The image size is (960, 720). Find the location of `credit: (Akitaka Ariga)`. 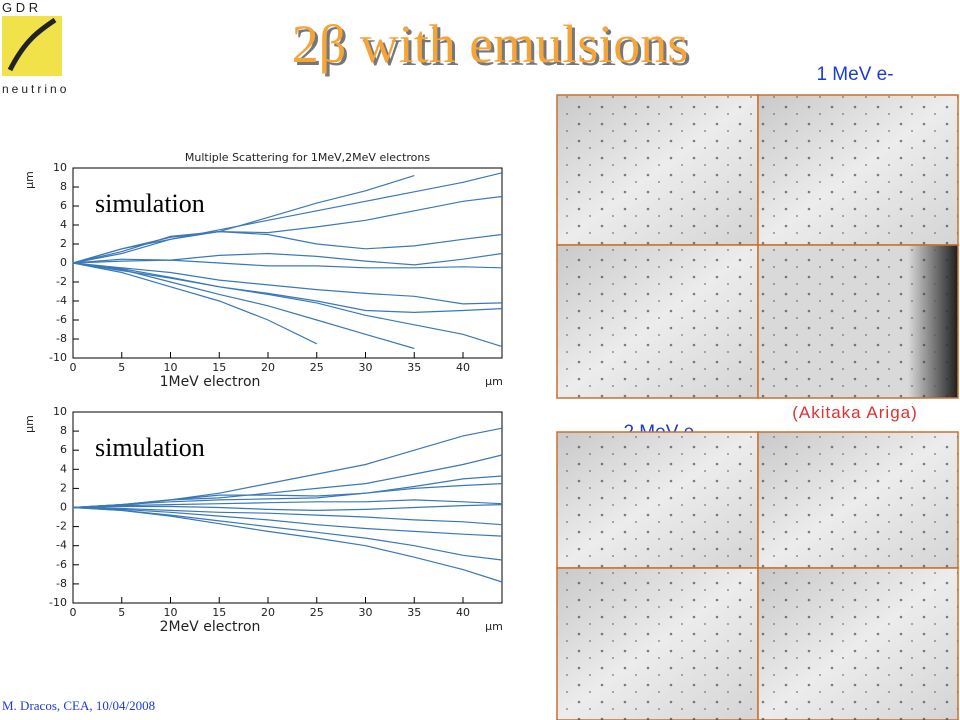

credit: (Akitaka Ariga) is located at coordinates (855, 412).